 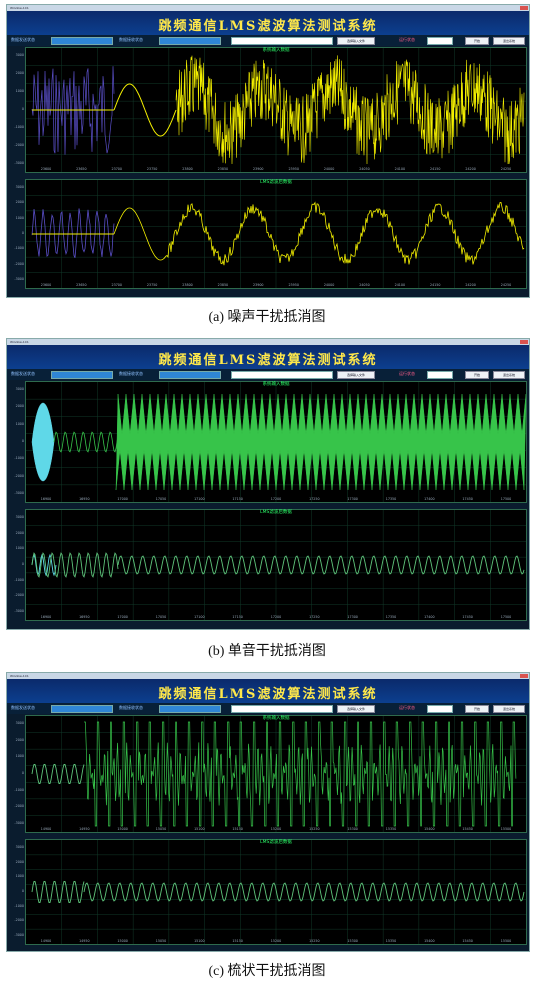 What do you see at coordinates (435, 169) in the screenshot?
I see `x-tick-label: 24150` at bounding box center [435, 169].